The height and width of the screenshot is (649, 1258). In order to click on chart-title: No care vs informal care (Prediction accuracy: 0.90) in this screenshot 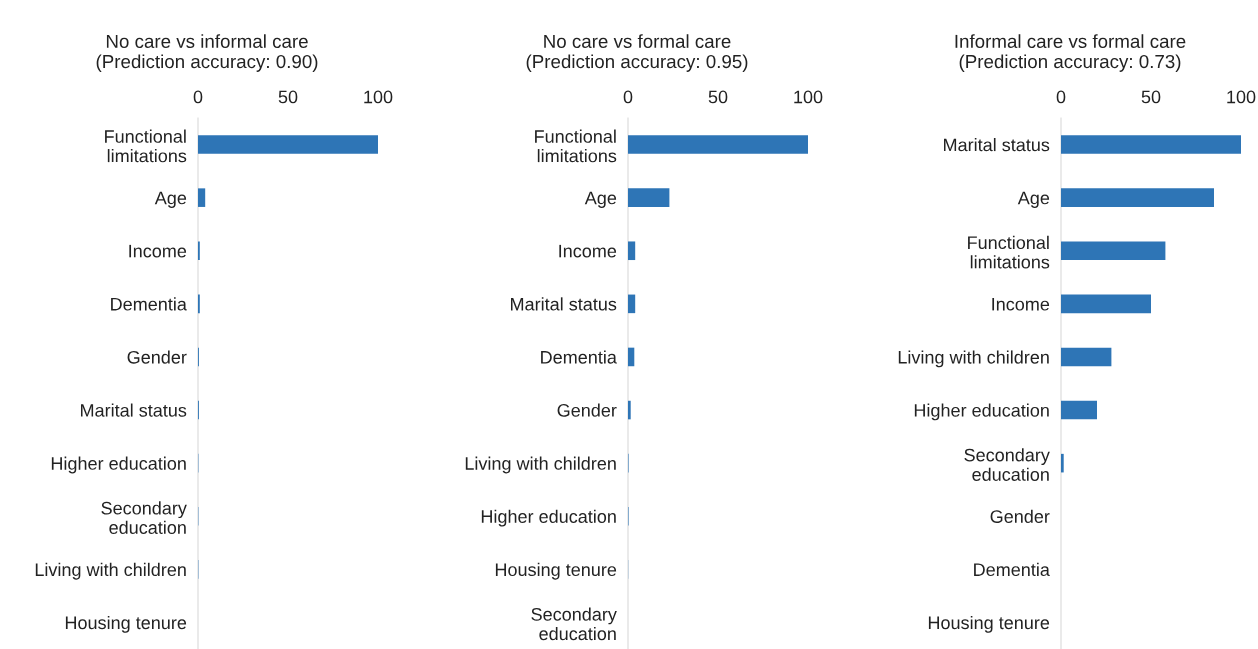, I will do `click(207, 53)`.